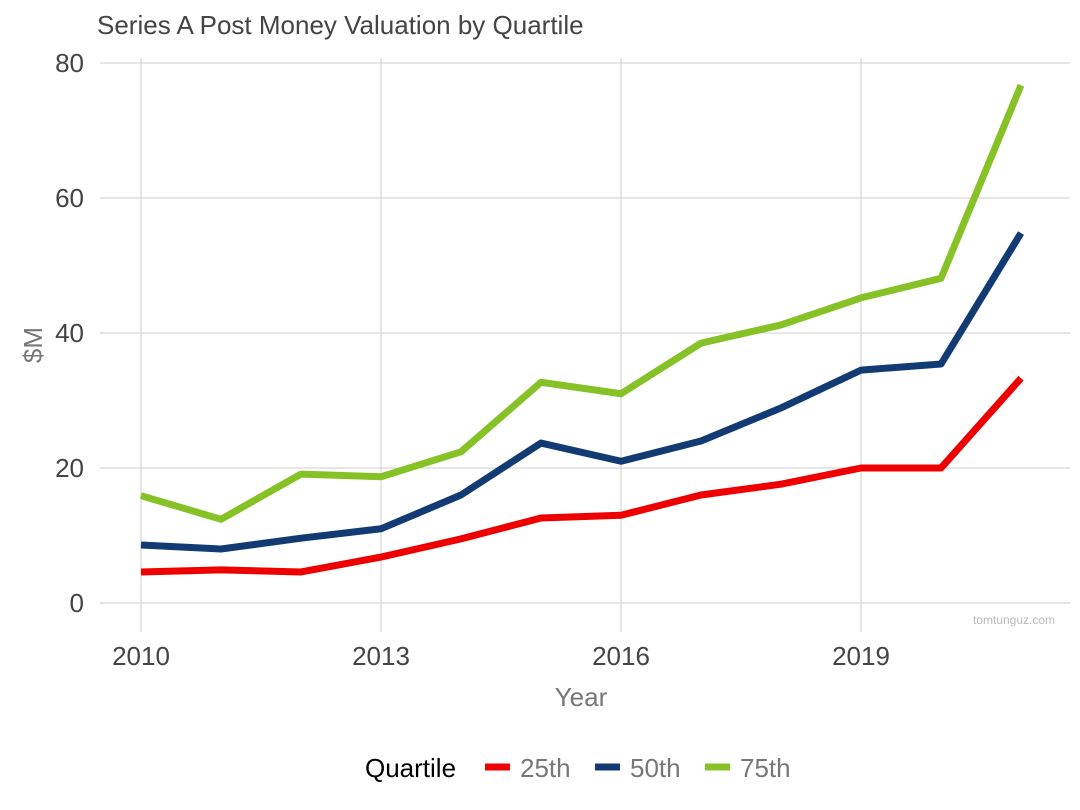  What do you see at coordinates (410, 768) in the screenshot?
I see `legend-title: Quartile` at bounding box center [410, 768].